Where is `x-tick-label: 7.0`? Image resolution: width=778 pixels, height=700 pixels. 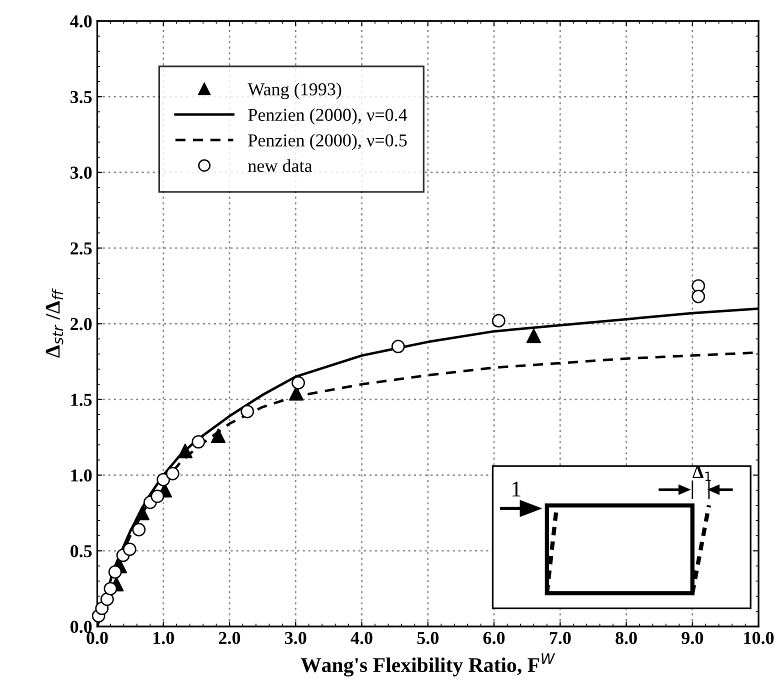
x-tick-label: 7.0 is located at coordinates (560, 638).